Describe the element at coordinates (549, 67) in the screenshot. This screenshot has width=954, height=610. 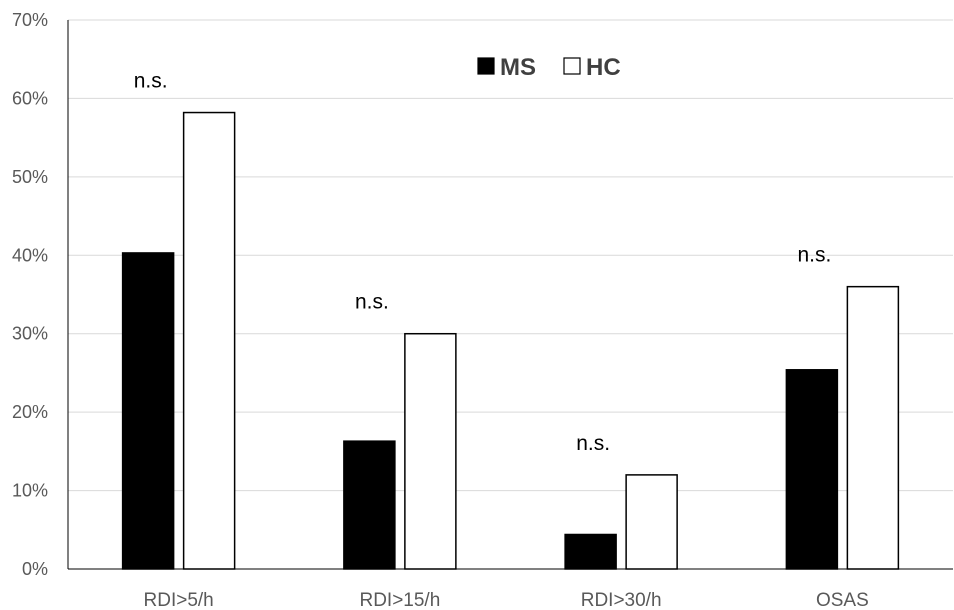
I see `legend: MS HC` at that location.